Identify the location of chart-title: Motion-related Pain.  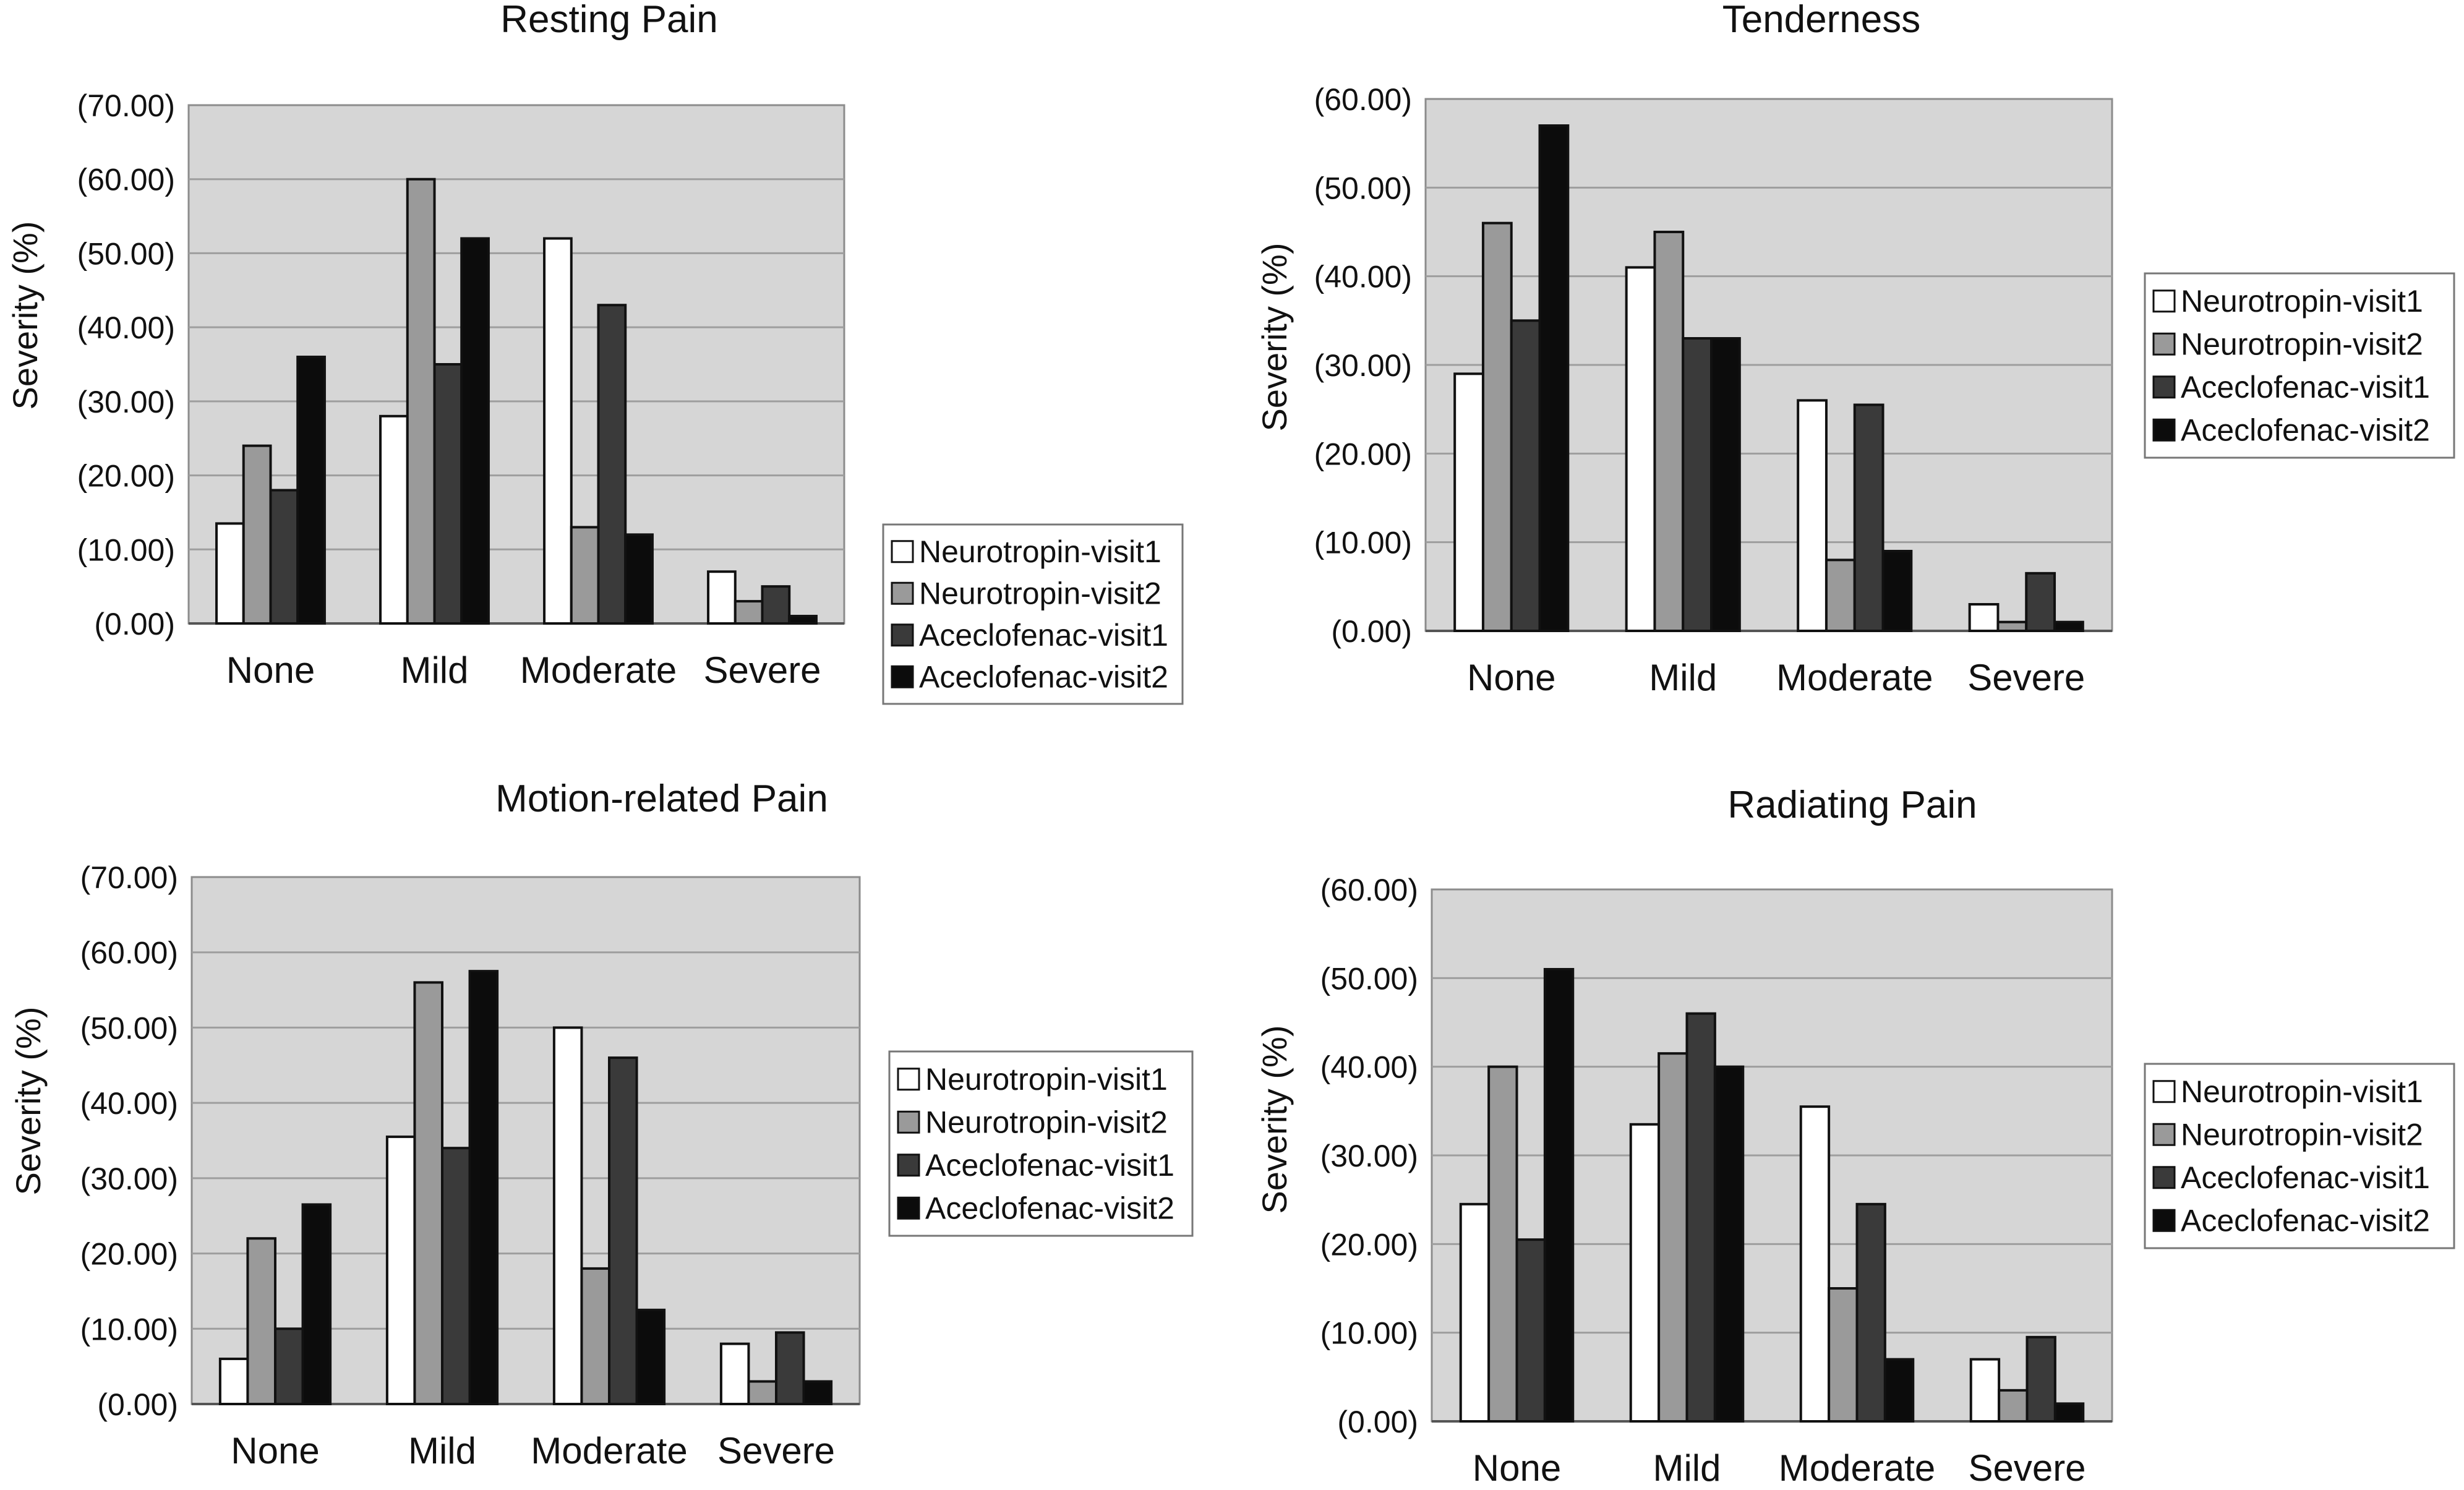
(661, 798).